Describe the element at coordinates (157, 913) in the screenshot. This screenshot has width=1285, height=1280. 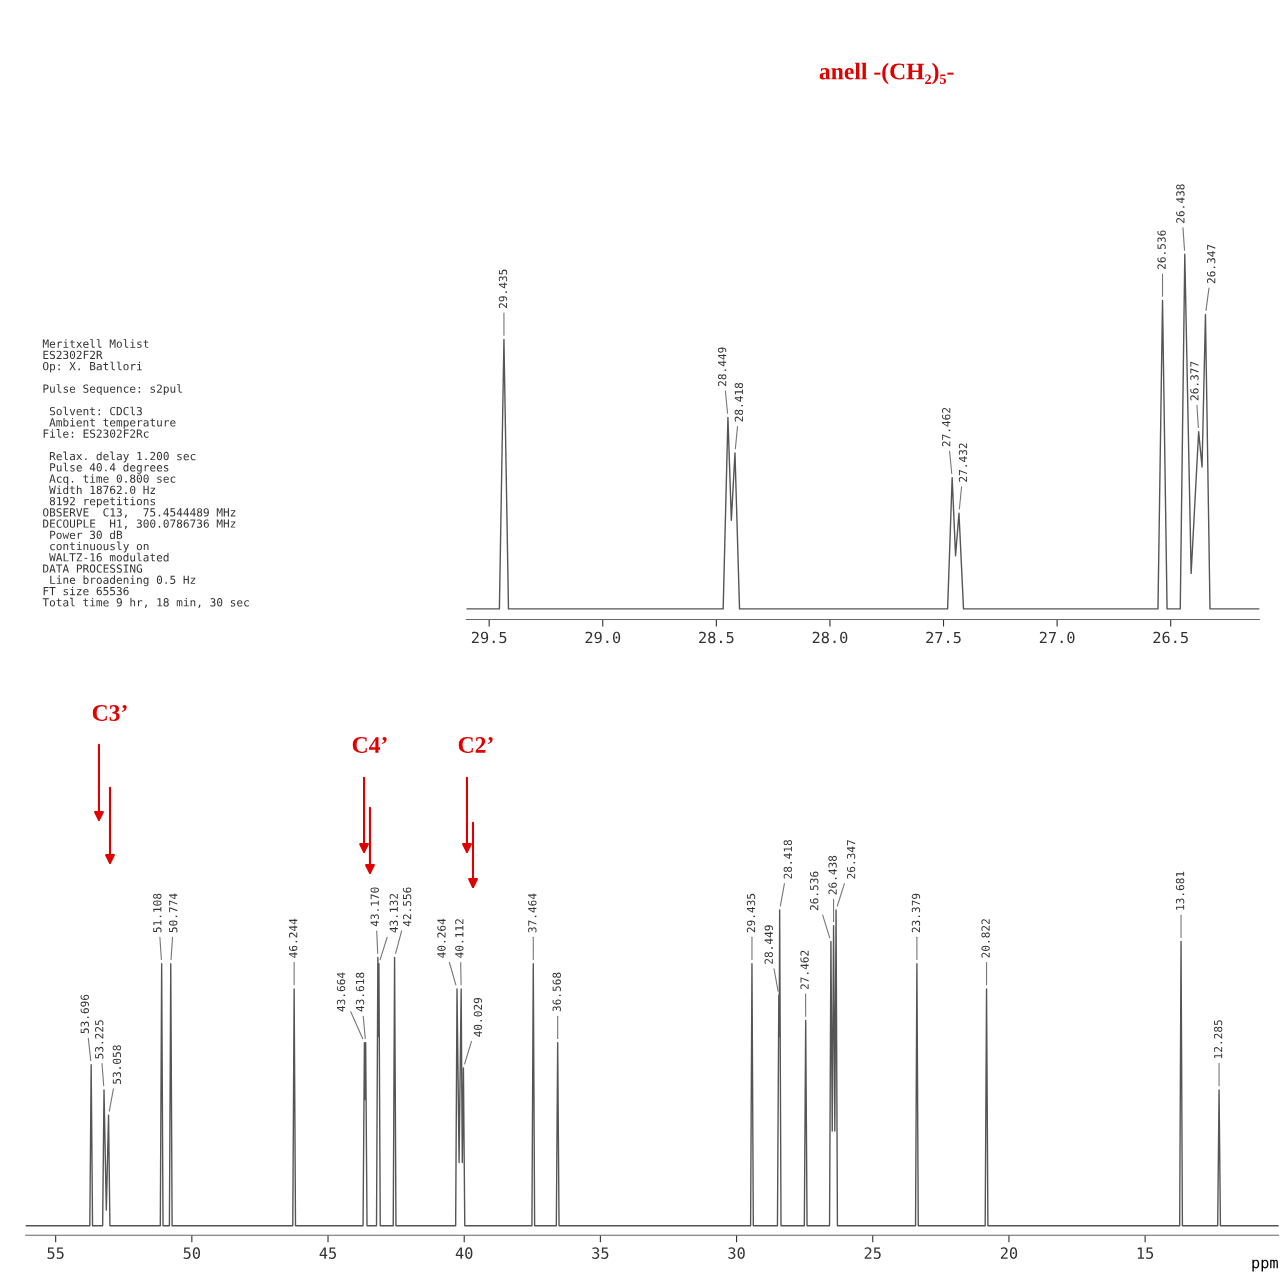
I see `annotation: 51.108` at that location.